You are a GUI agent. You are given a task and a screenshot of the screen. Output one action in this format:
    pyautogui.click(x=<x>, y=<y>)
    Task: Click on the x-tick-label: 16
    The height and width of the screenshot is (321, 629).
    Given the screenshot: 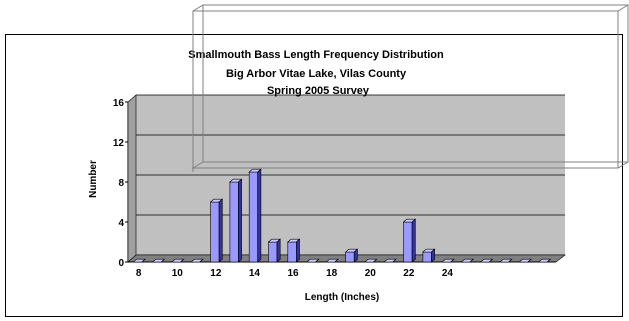 What is the action you would take?
    pyautogui.click(x=293, y=273)
    